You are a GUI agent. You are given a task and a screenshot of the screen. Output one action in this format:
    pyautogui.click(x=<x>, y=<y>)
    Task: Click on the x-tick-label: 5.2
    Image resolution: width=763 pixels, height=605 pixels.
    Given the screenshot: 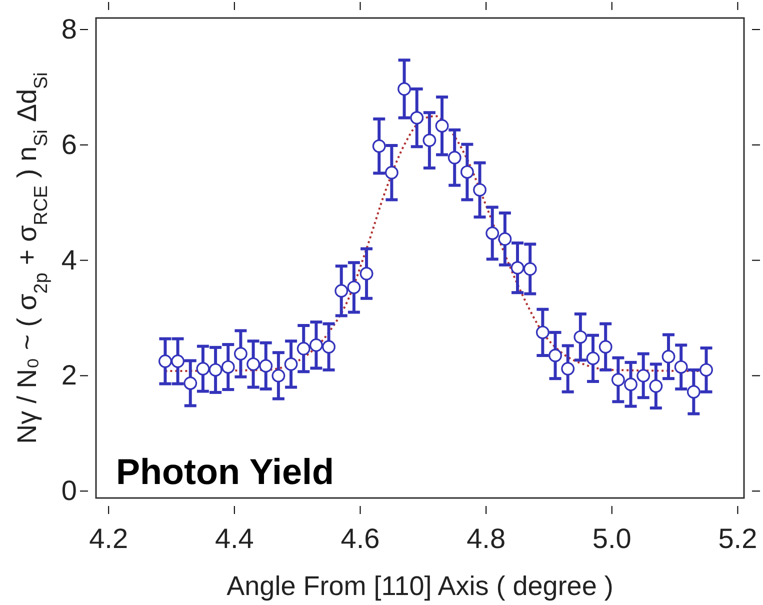 What is the action you would take?
    pyautogui.click(x=738, y=538)
    